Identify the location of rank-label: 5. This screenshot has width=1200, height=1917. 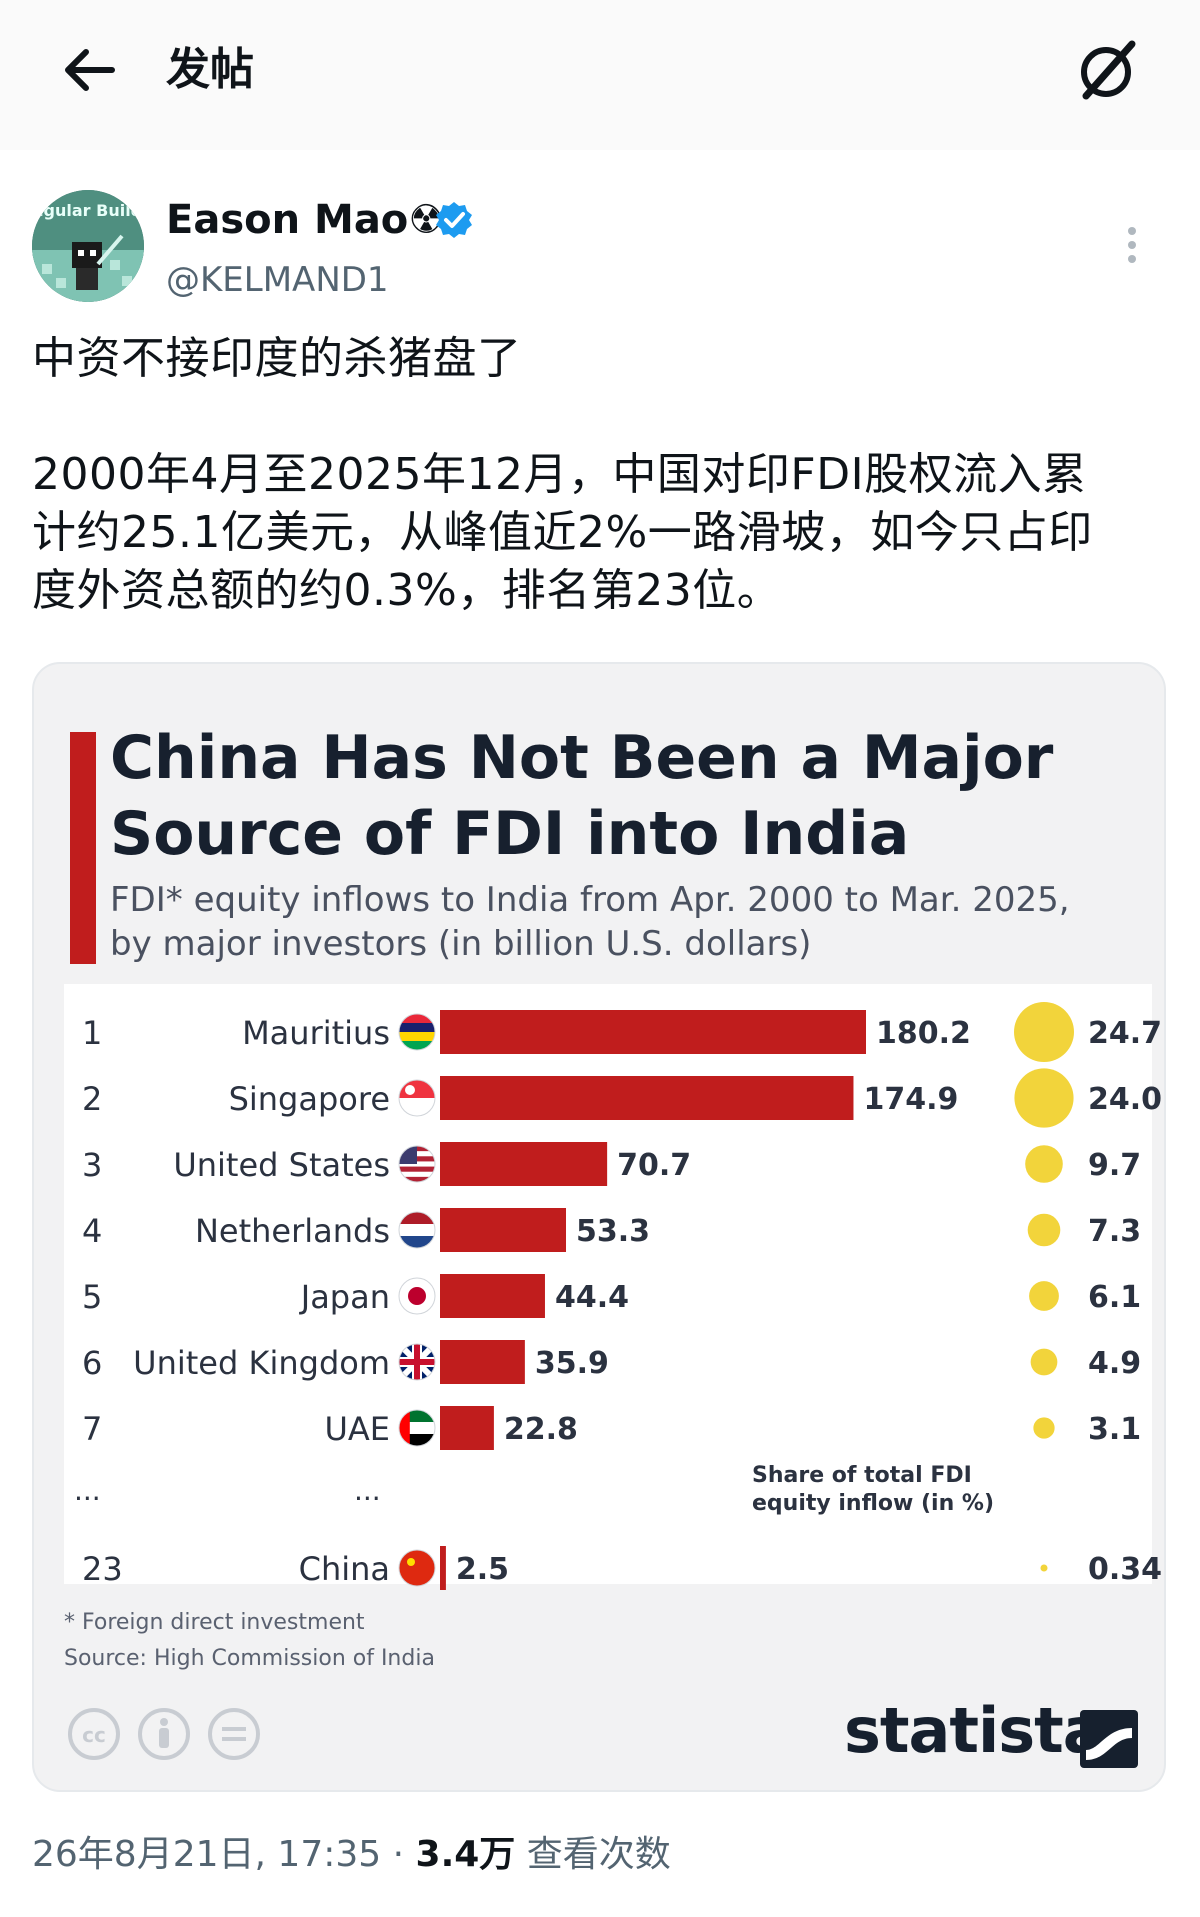
(92, 1297).